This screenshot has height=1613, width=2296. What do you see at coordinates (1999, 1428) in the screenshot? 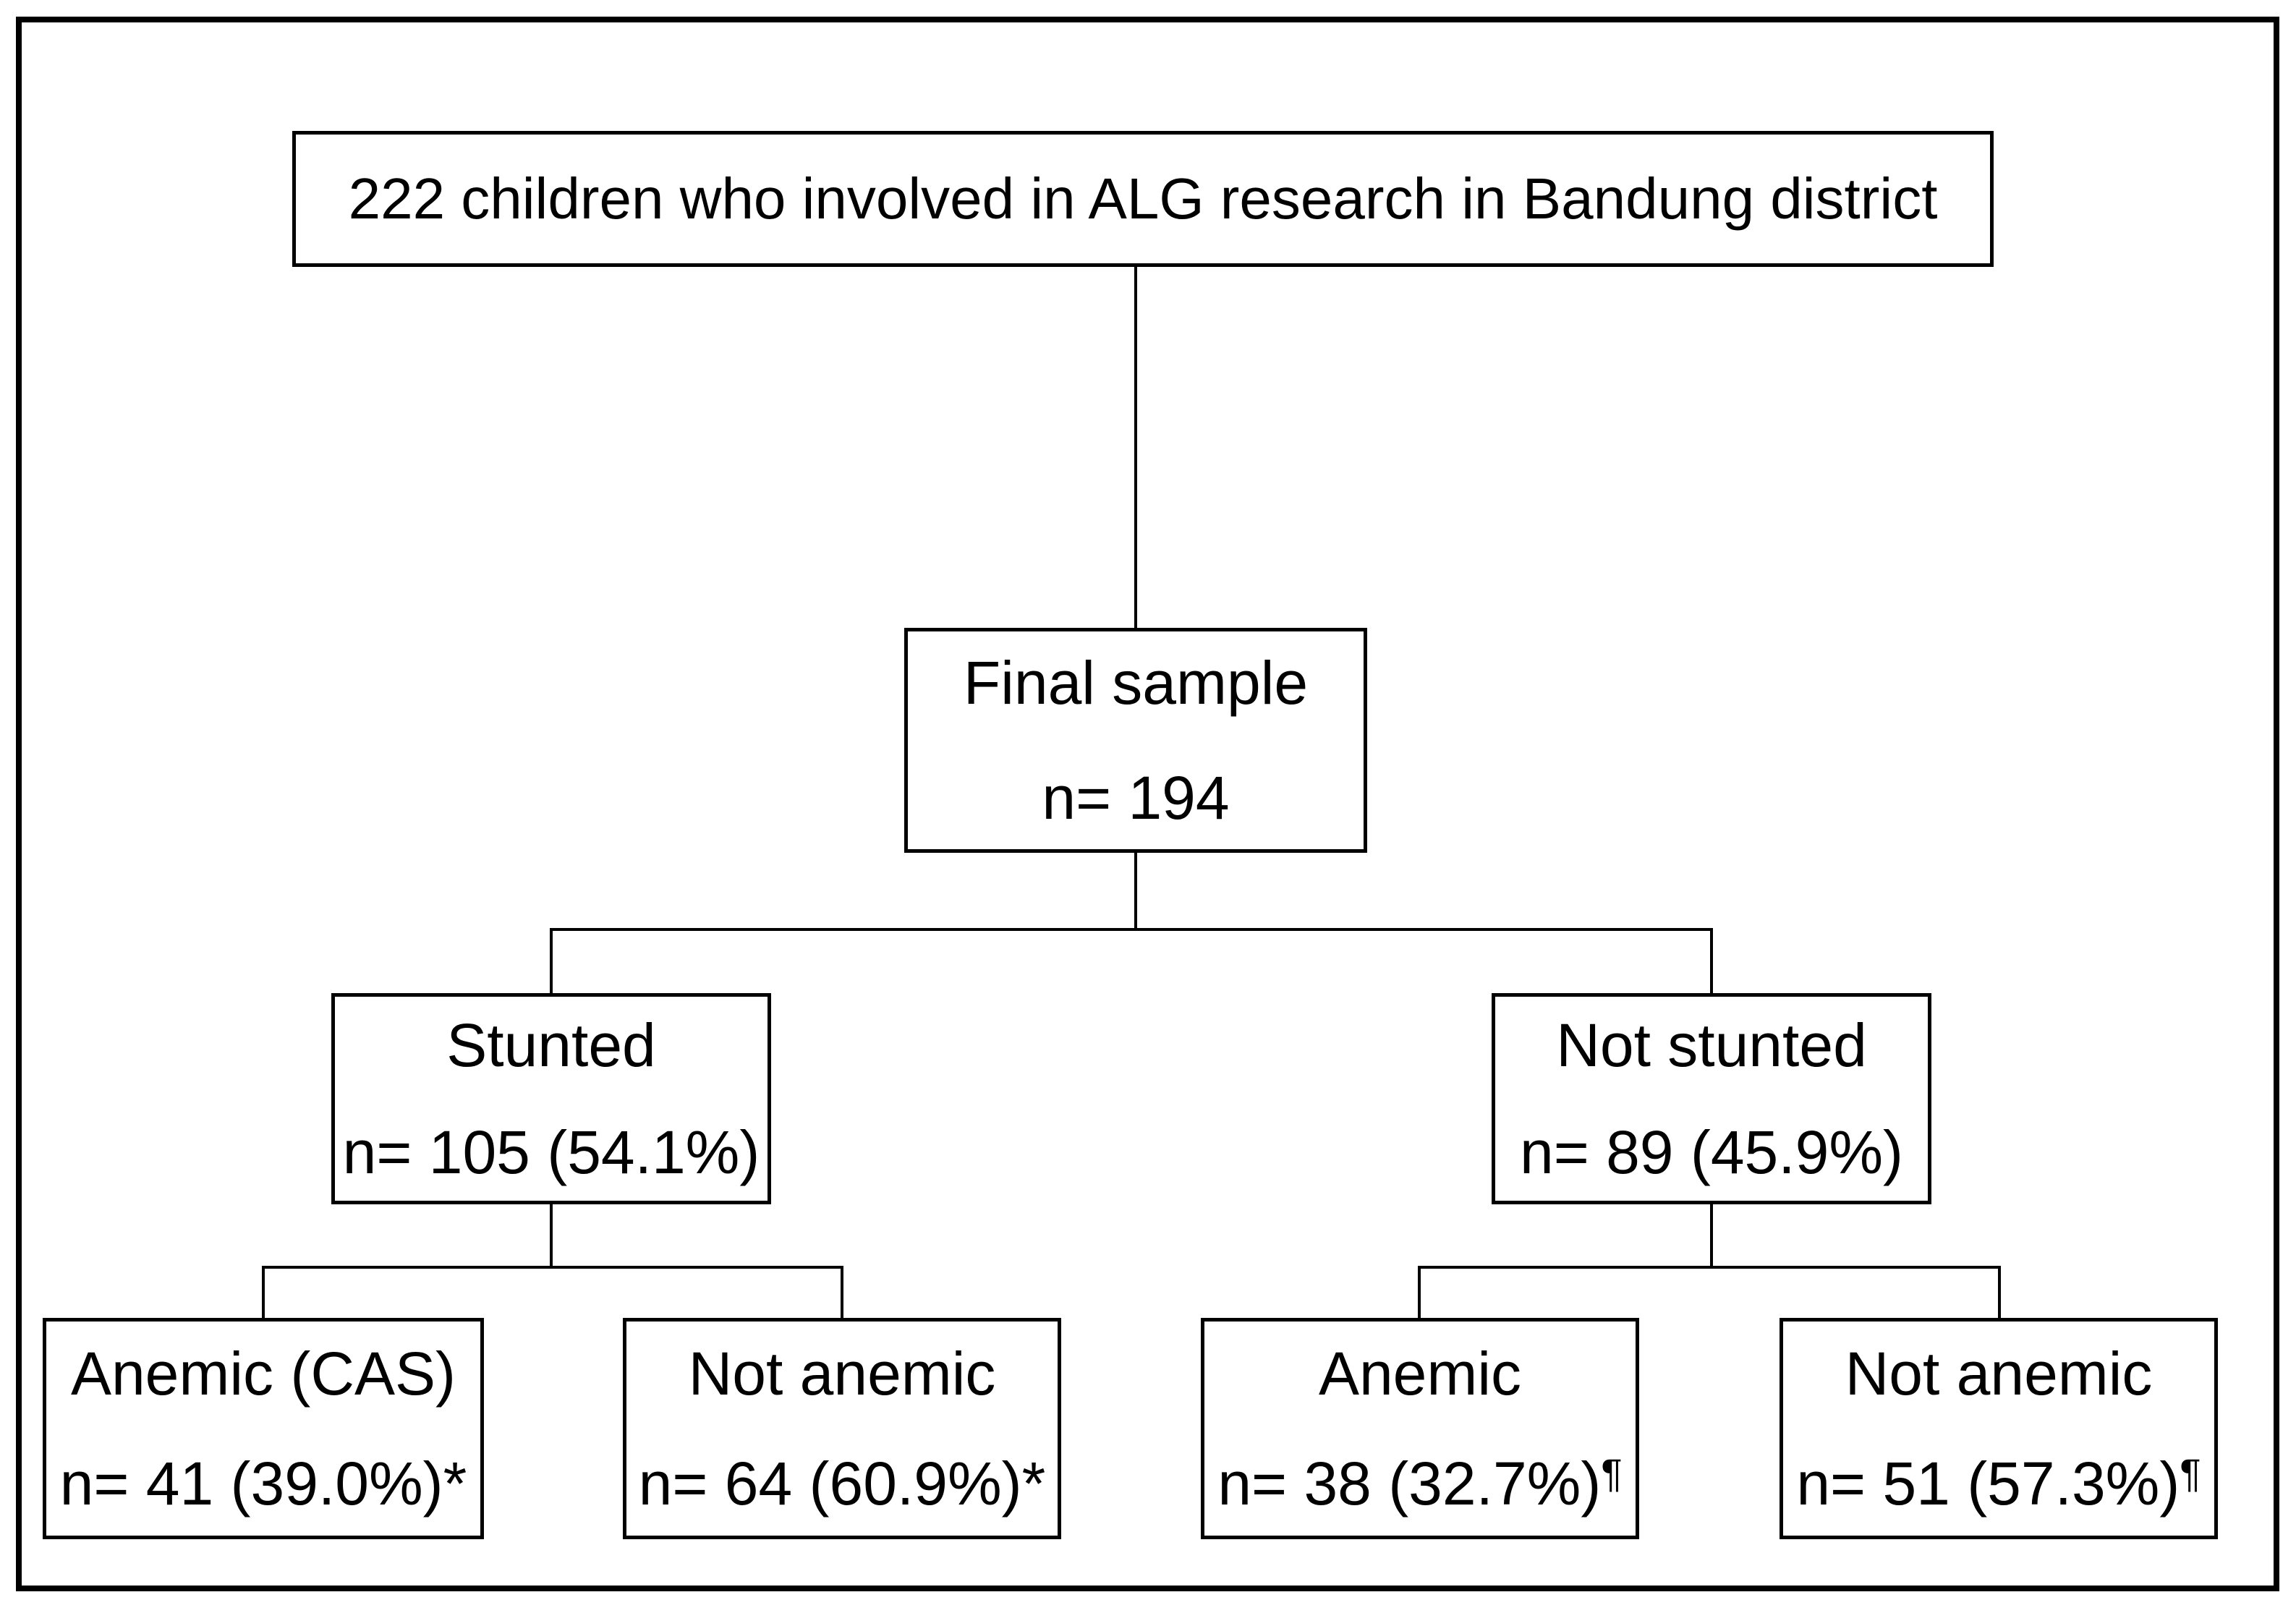
I see `node-not-stunted-not-anemic: Not anemic n= 51 (57.3%)¶` at bounding box center [1999, 1428].